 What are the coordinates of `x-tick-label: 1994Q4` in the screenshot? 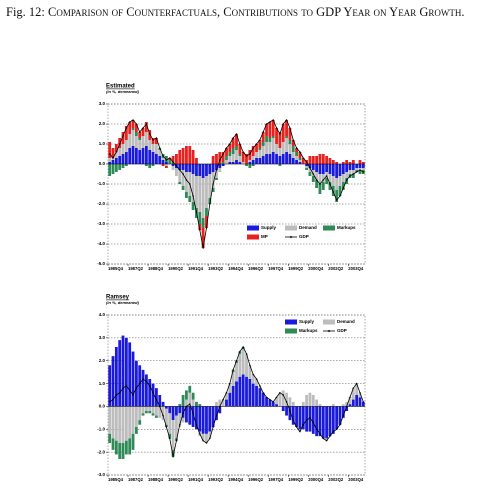 It's located at (236, 479).